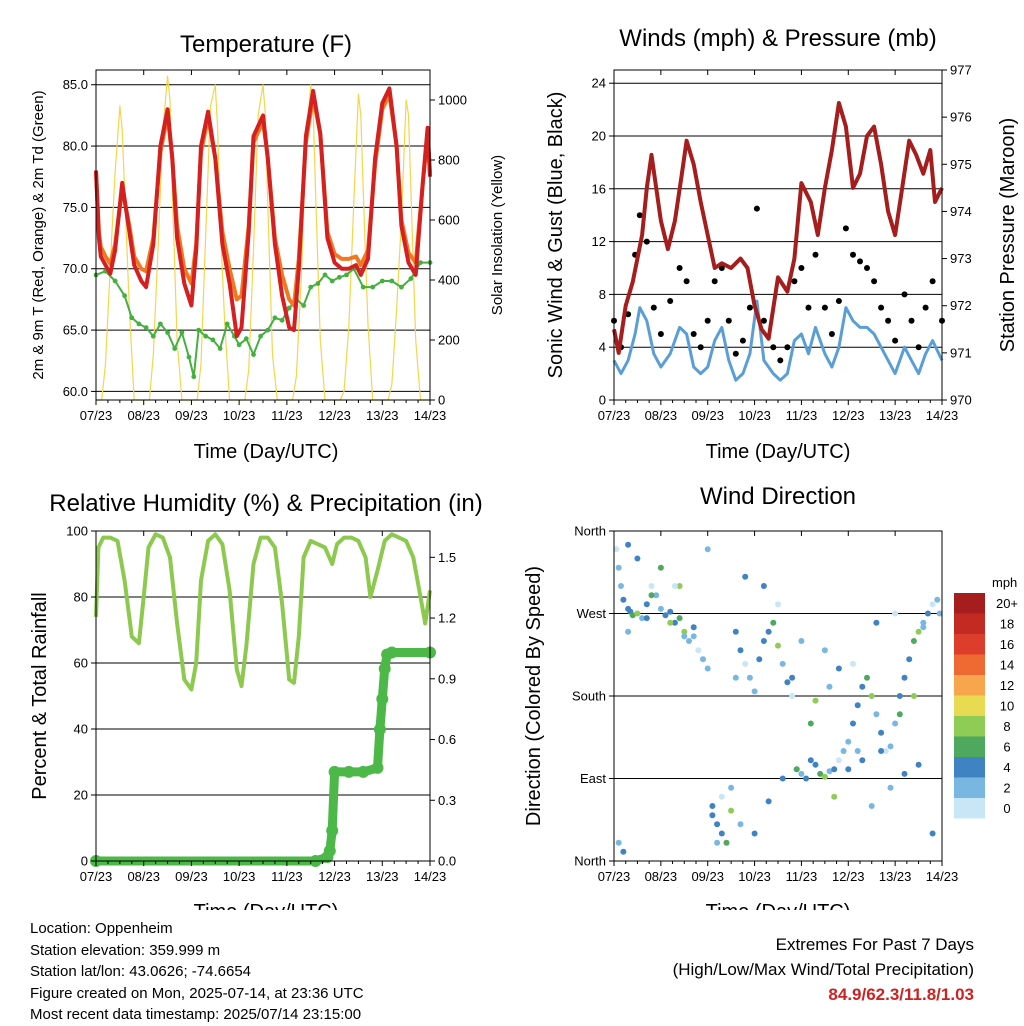  Describe the element at coordinates (430, 876) in the screenshot. I see `x-tick-label: 14/23` at that location.